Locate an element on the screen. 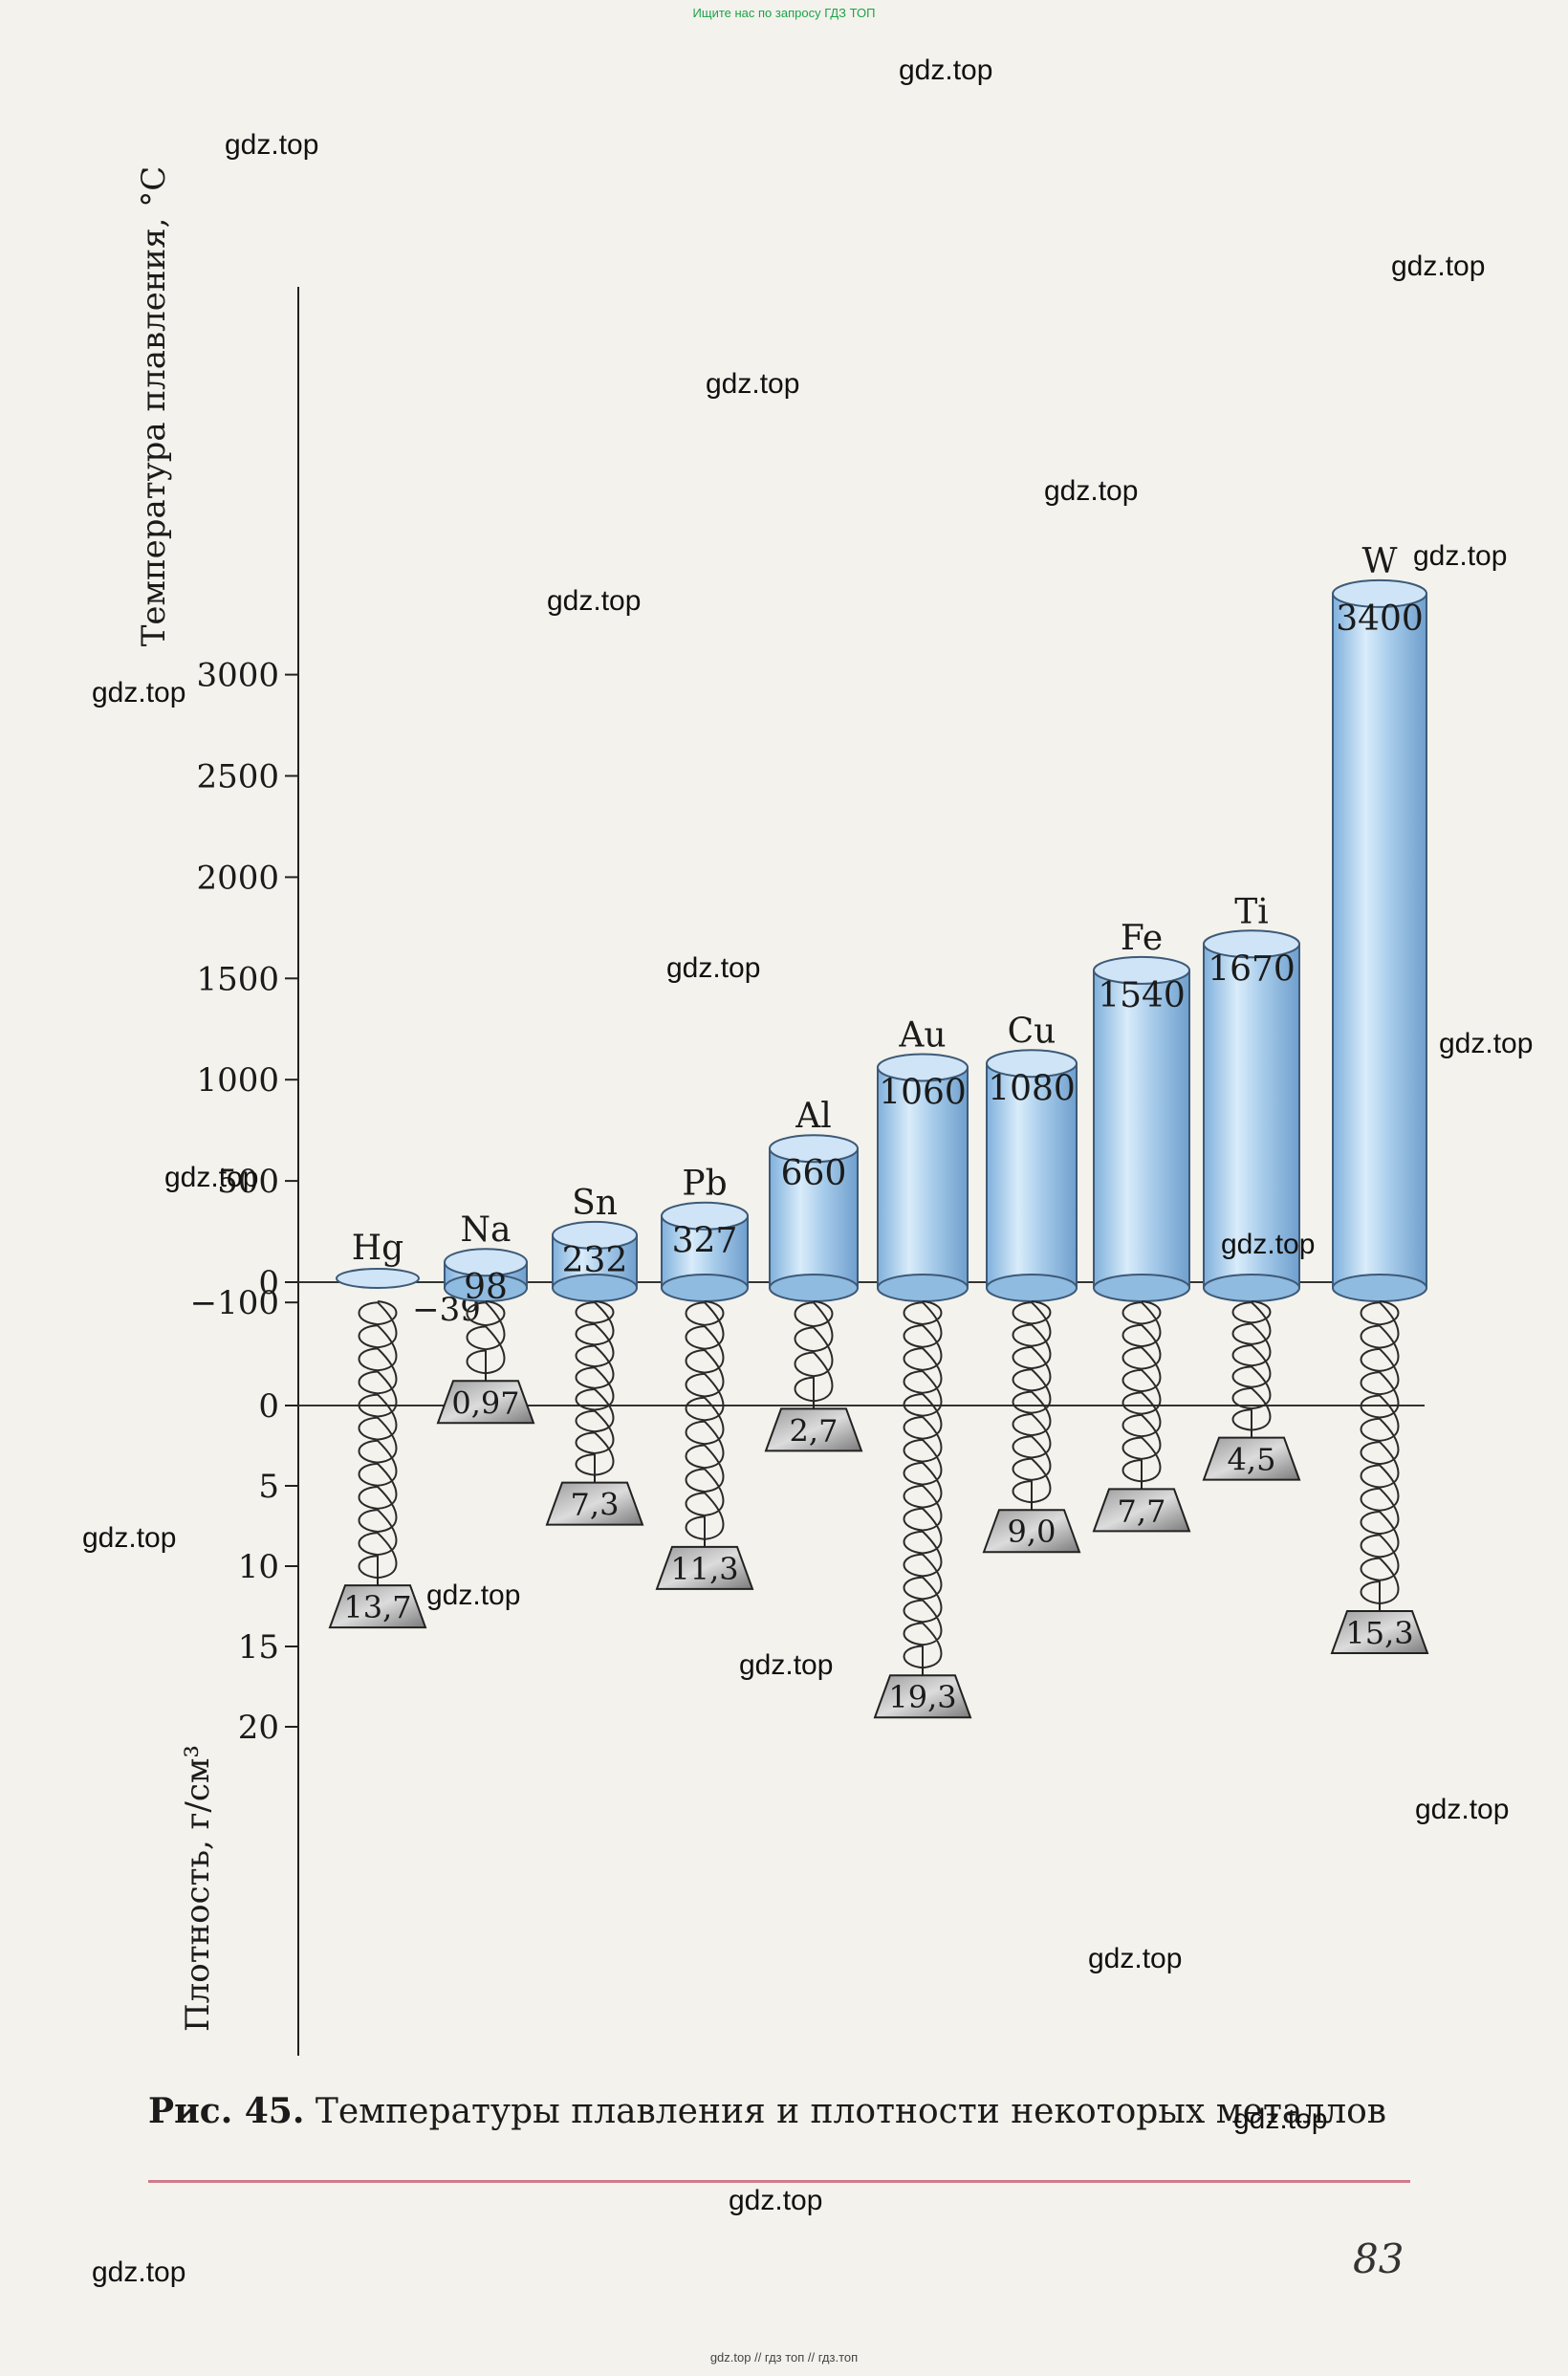  metal-fe is located at coordinates (1141, 1244).